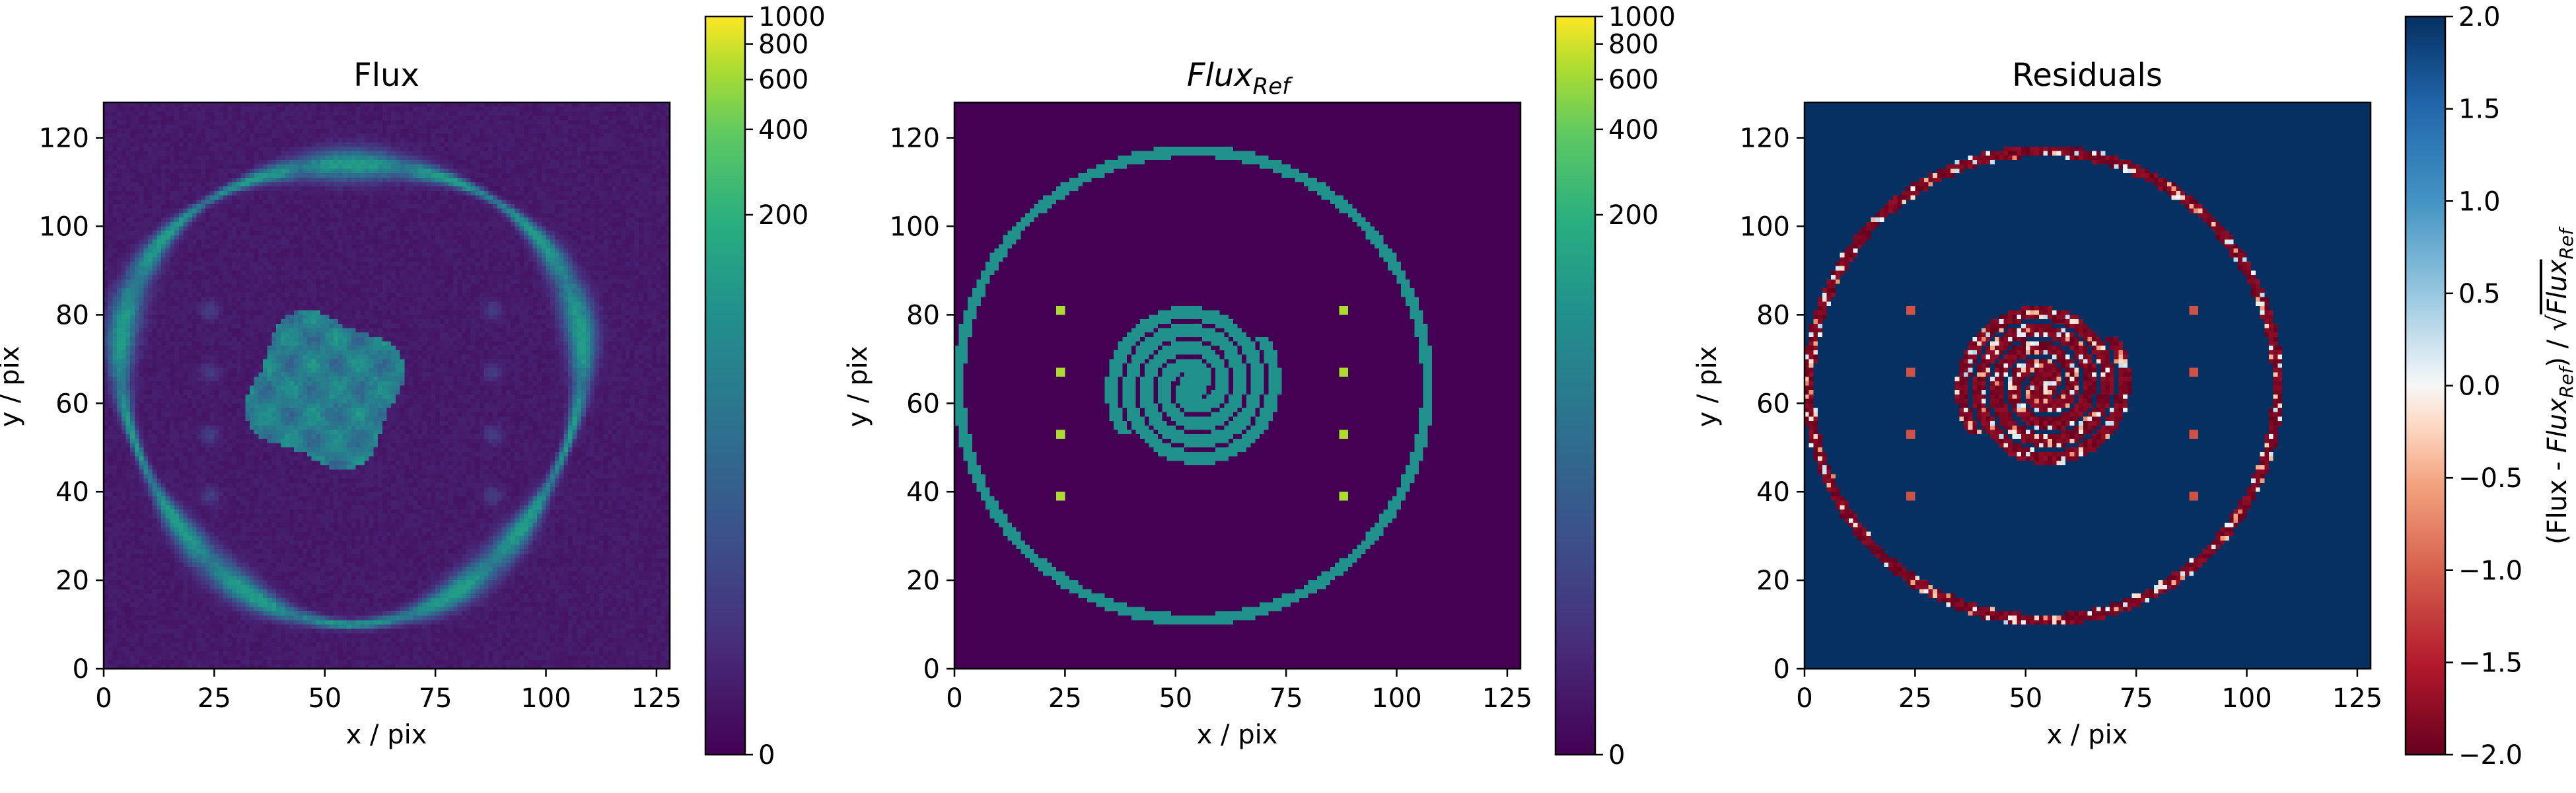 This screenshot has height=793, width=2576. I want to click on x-axis-label-residuals: x / pix, so click(2087, 735).